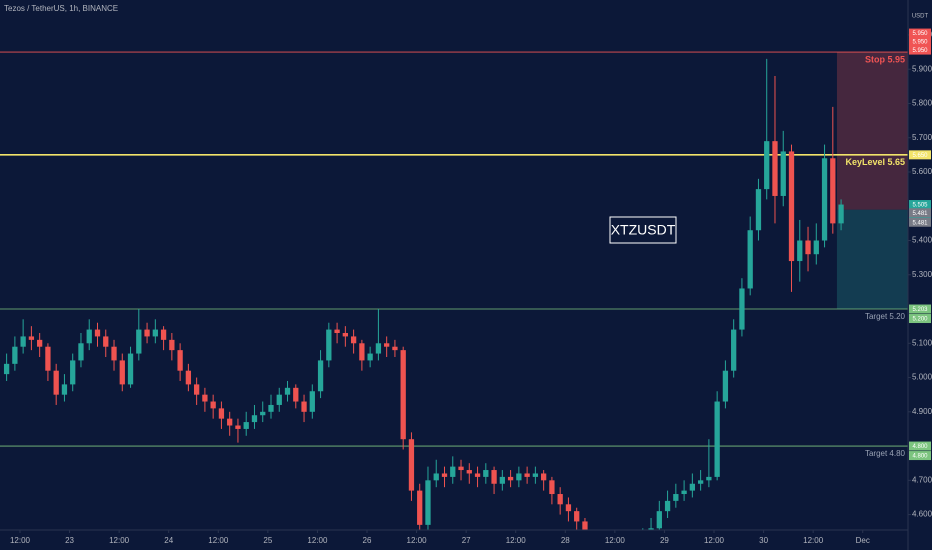 This screenshot has height=550, width=932. I want to click on x-tick-label: 25, so click(267, 540).